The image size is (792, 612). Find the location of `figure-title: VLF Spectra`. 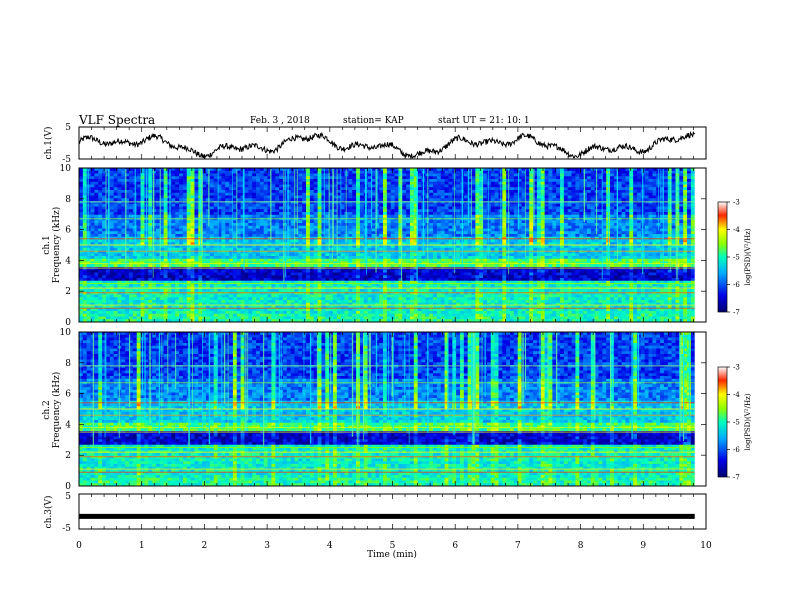

figure-title: VLF Spectra is located at coordinates (116, 120).